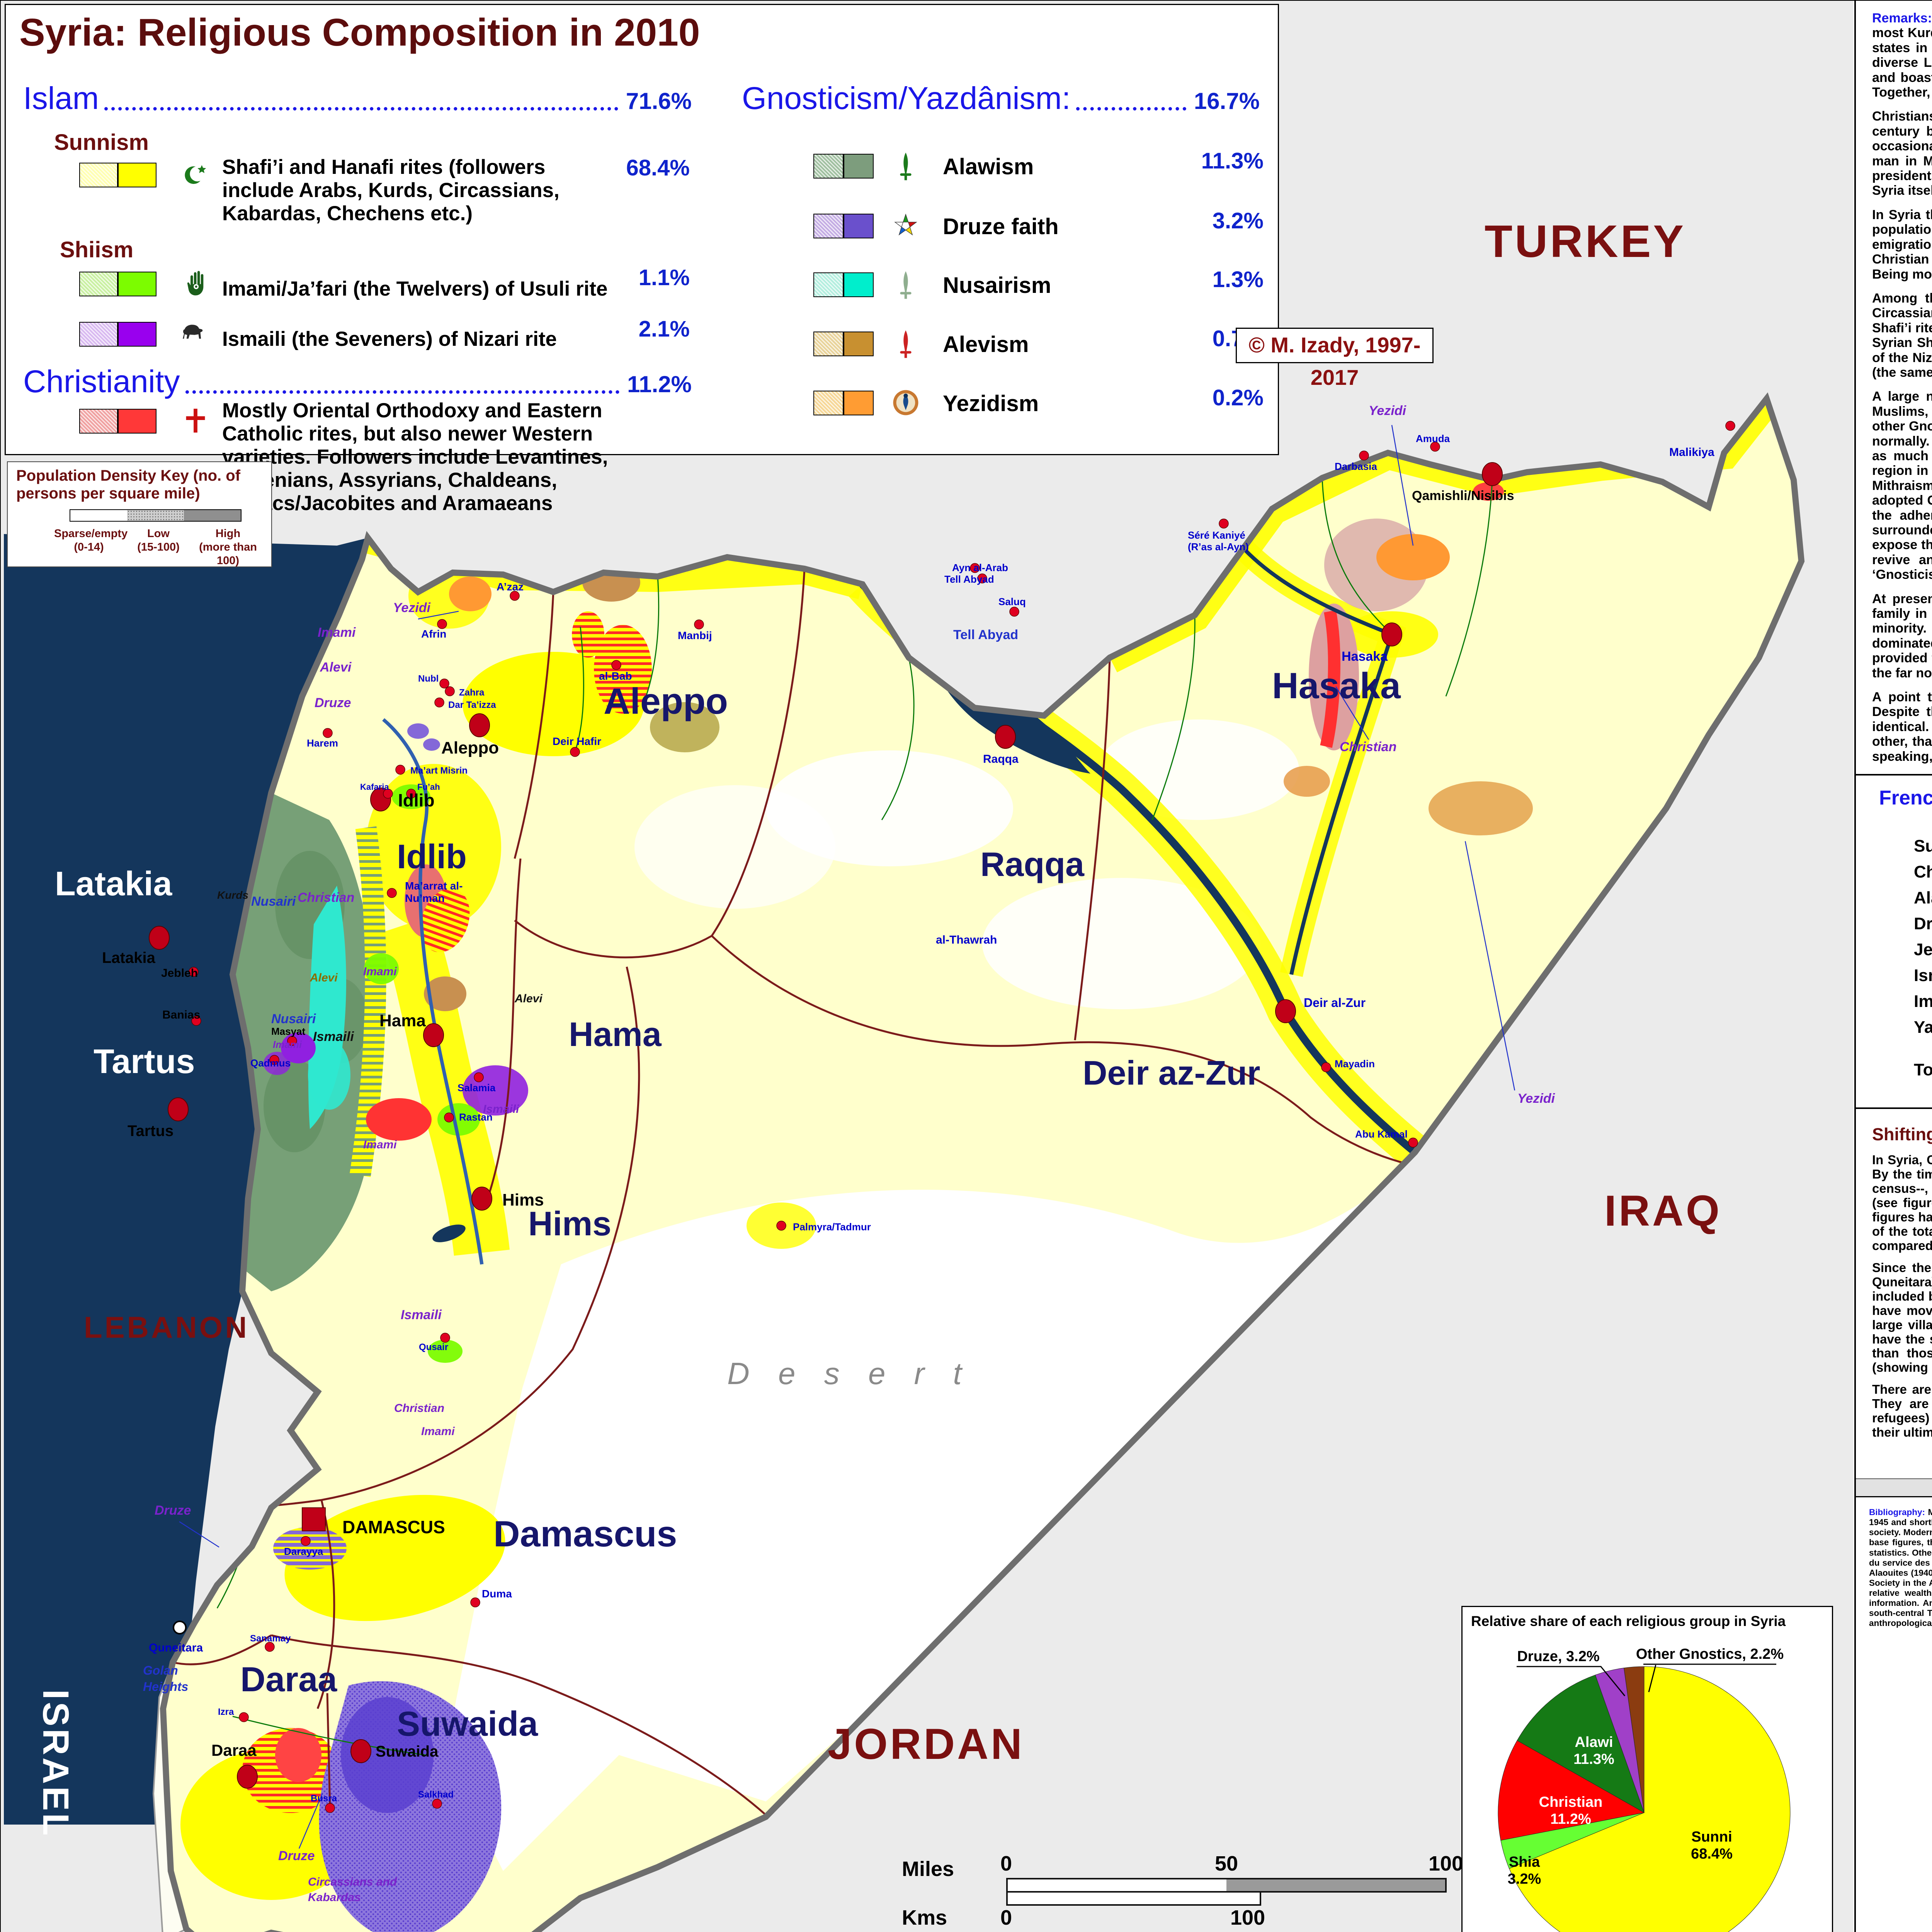 The image size is (1932, 1932). I want to click on pie-label: 68.4%, so click(1712, 1854).